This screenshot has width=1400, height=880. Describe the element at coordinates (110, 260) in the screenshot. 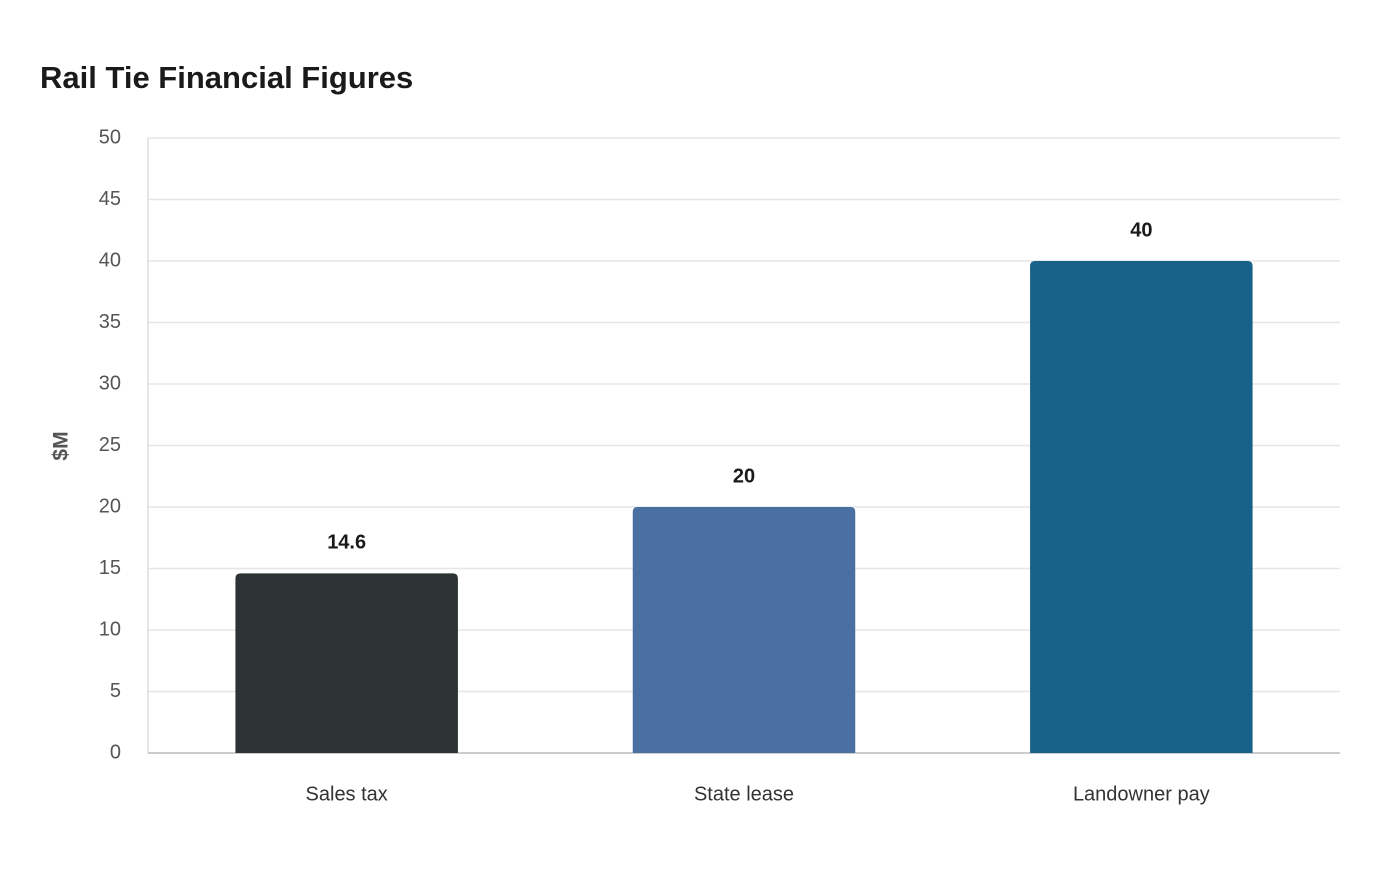

I see `y-tick-label: 40` at that location.